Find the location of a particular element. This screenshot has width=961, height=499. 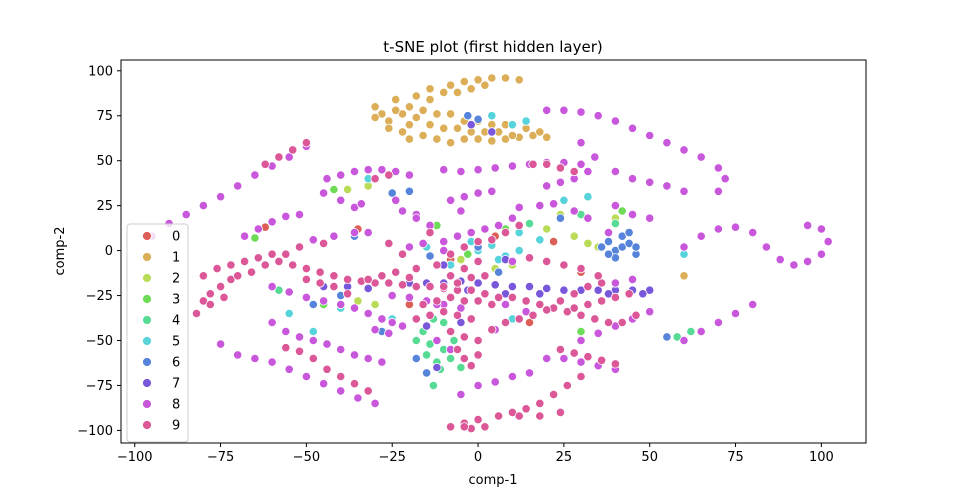

x-tick-label: 50 is located at coordinates (649, 457).